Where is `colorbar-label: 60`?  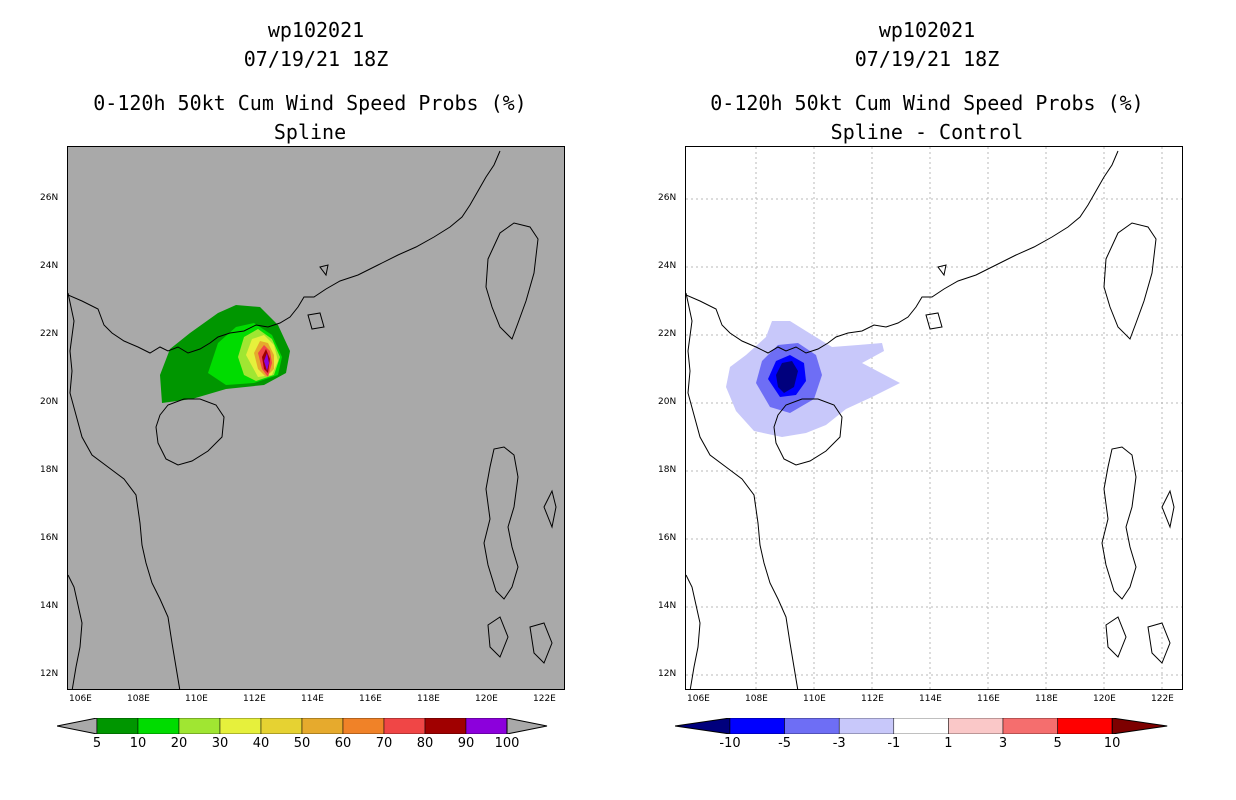 colorbar-label: 60 is located at coordinates (343, 743).